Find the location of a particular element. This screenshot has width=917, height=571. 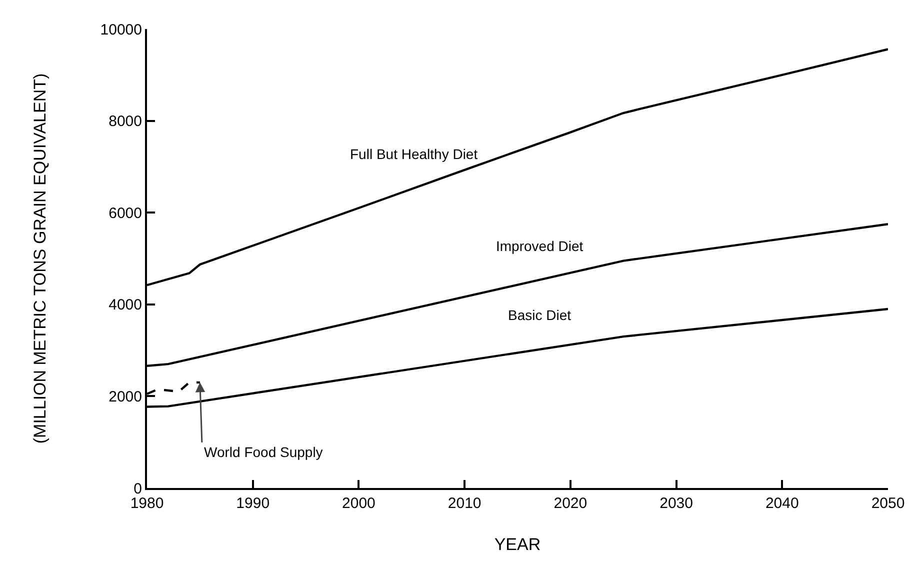

x-tick-label: 1980 is located at coordinates (147, 503).